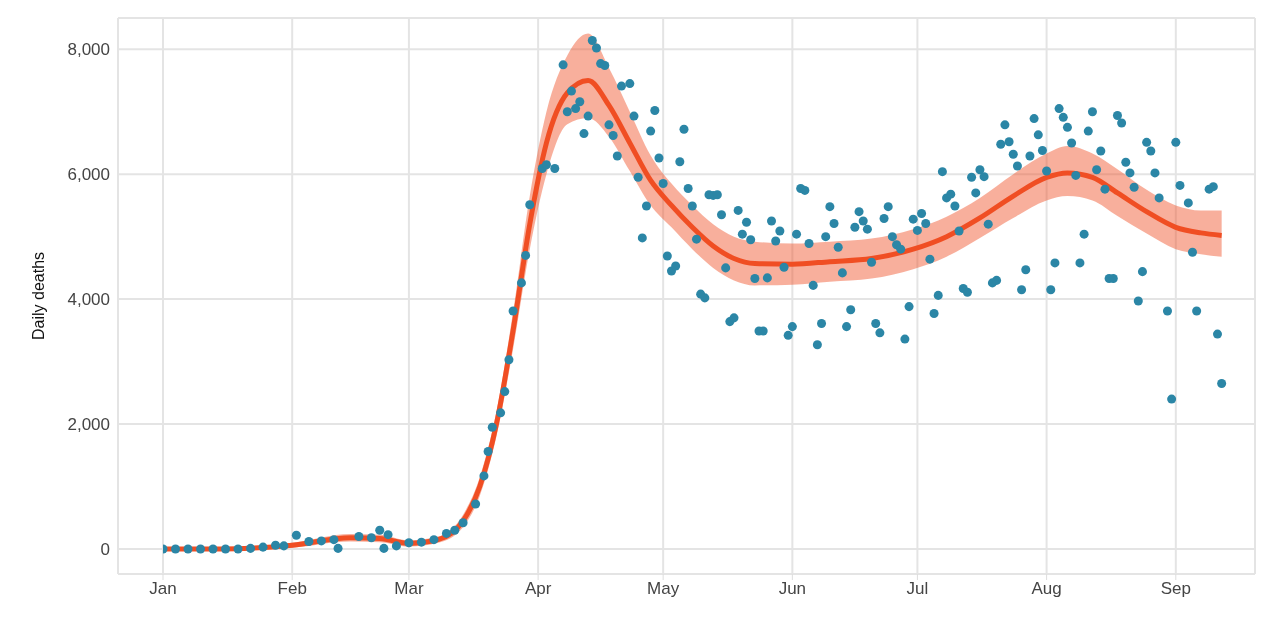 This screenshot has width=1283, height=628. What do you see at coordinates (88, 300) in the screenshot?
I see `y-tick-label: 4,000` at bounding box center [88, 300].